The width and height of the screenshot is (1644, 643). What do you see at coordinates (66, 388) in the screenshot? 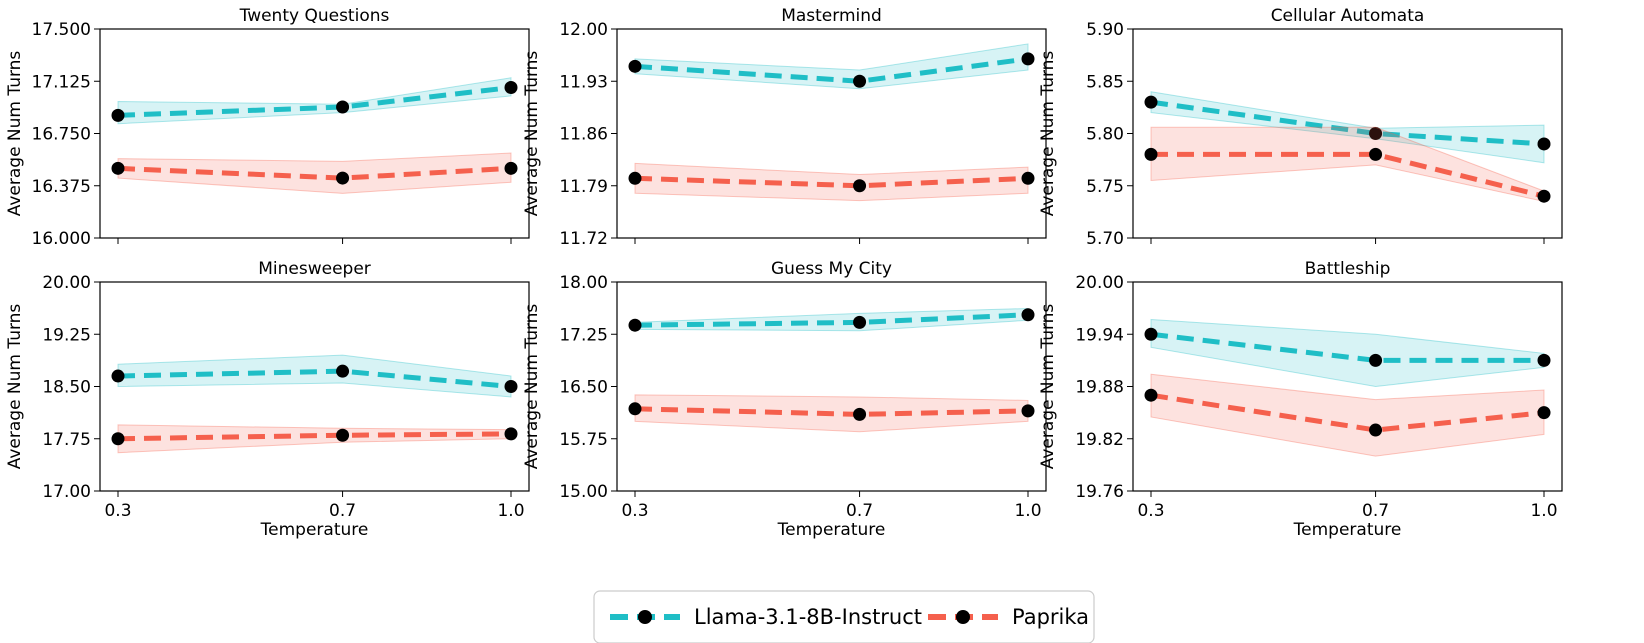
I see `y-tick-label: 18.50` at bounding box center [66, 388].